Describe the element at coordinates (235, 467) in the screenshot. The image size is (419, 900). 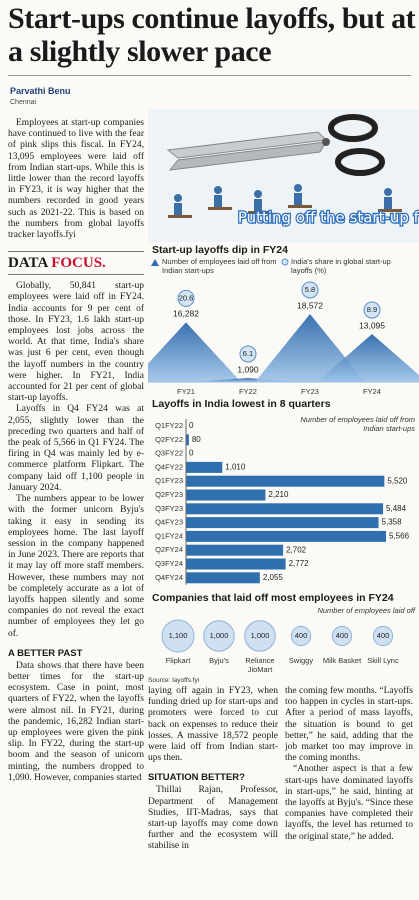
I see `value-label: 1,010` at that location.